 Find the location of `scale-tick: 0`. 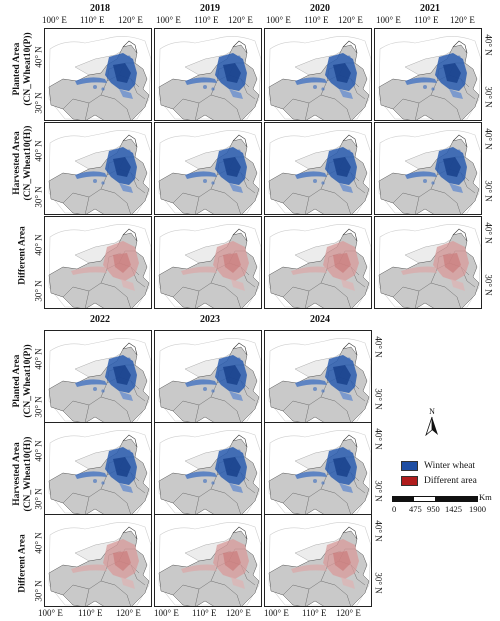

scale-tick: 0 is located at coordinates (394, 509).